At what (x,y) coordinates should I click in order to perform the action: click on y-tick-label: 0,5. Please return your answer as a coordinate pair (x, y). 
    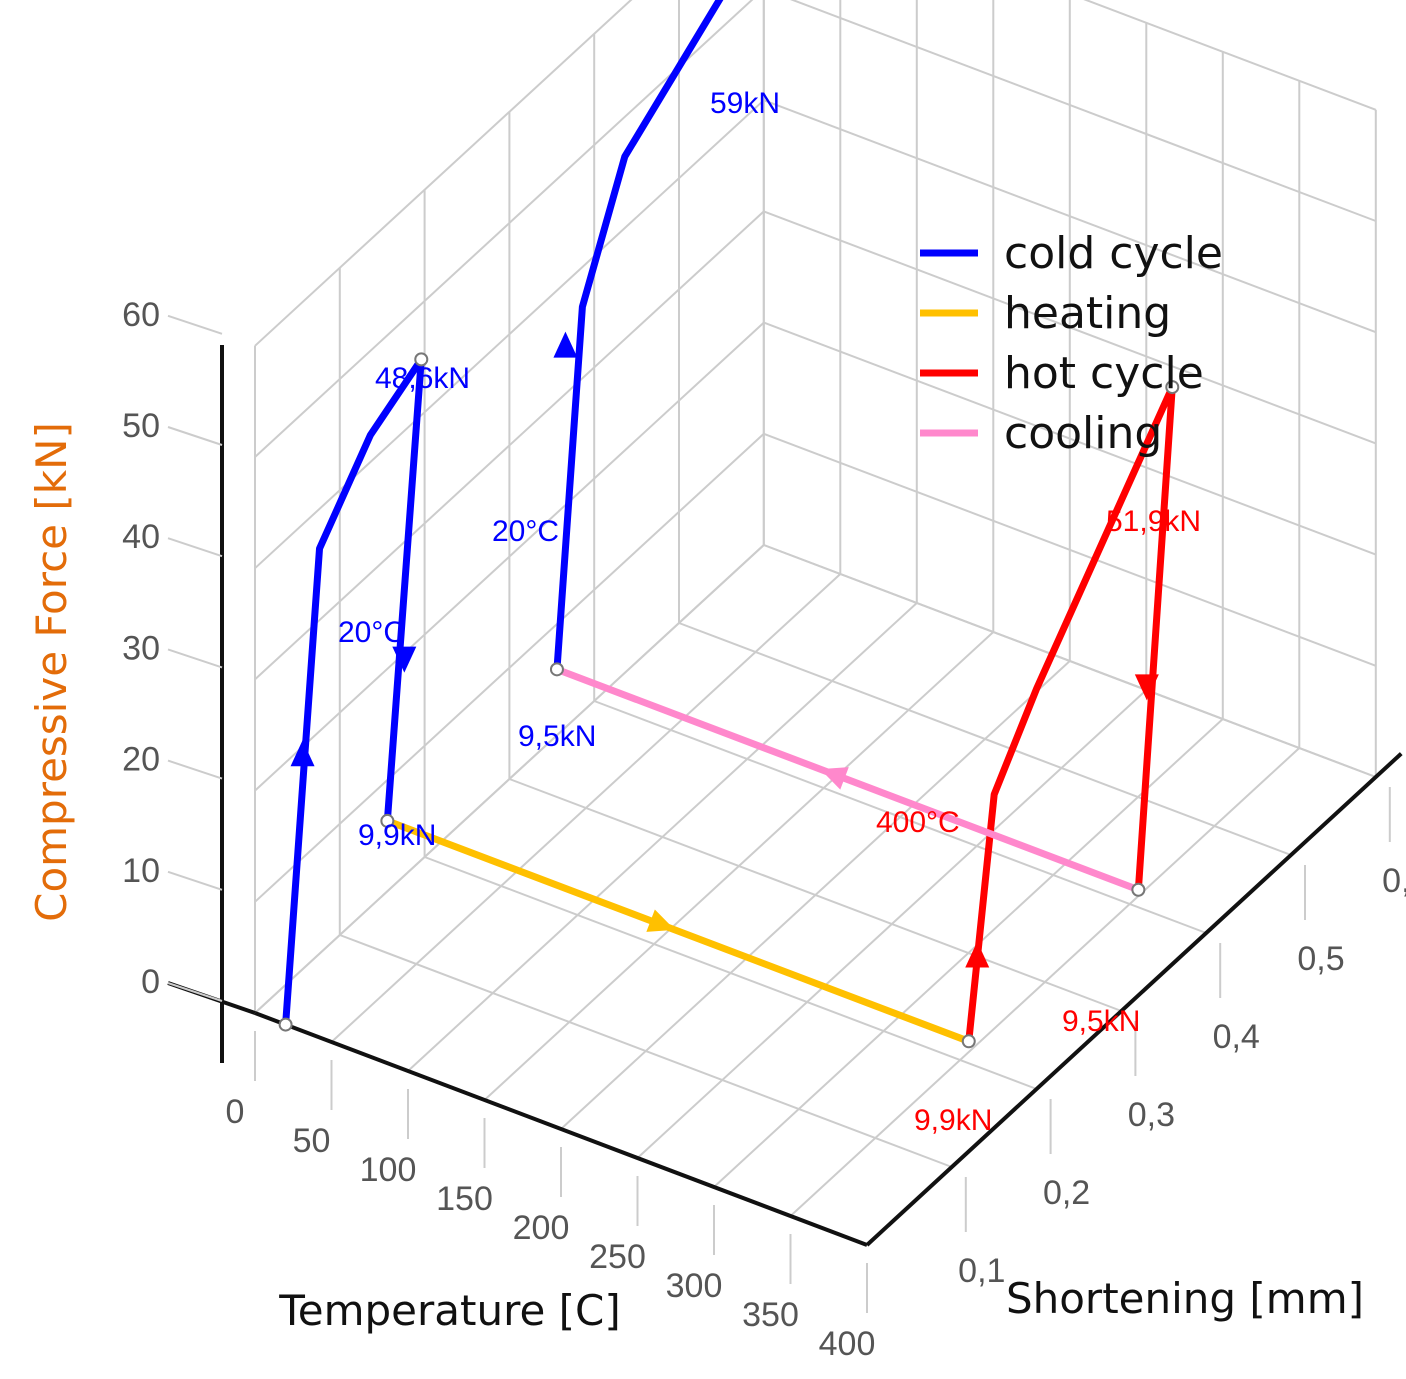
    Looking at the image, I should click on (1320, 959).